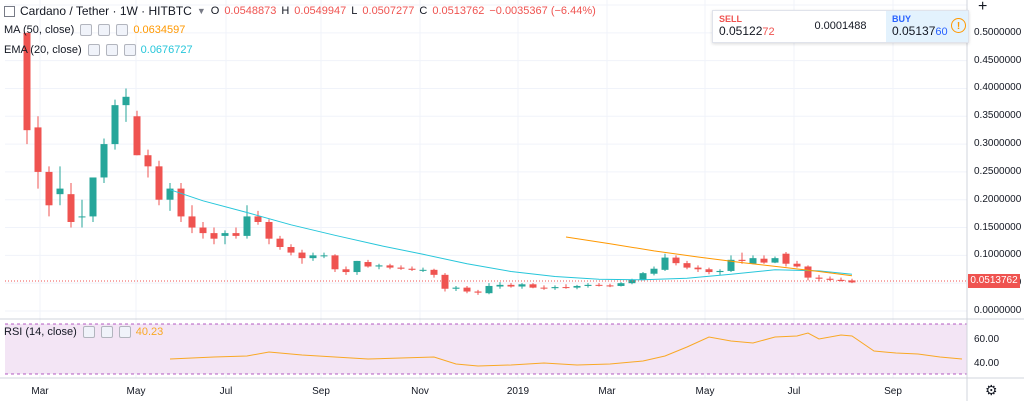 The height and width of the screenshot is (401, 1024). I want to click on rsi-axis-label: 40.00, so click(987, 363).